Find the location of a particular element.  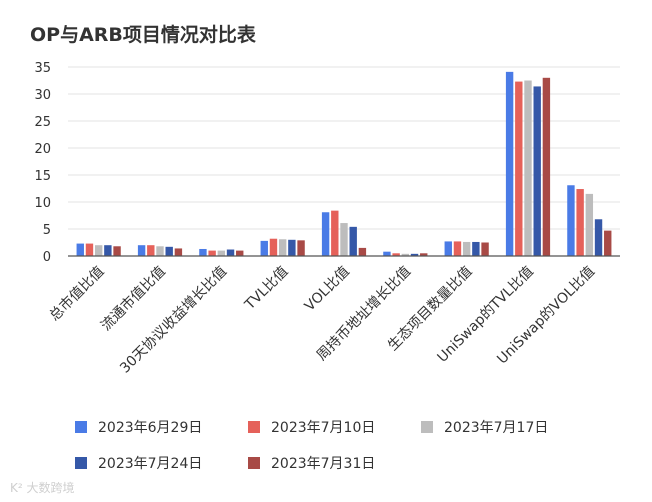

legend-item: 2023年6月29日 is located at coordinates (138, 427).